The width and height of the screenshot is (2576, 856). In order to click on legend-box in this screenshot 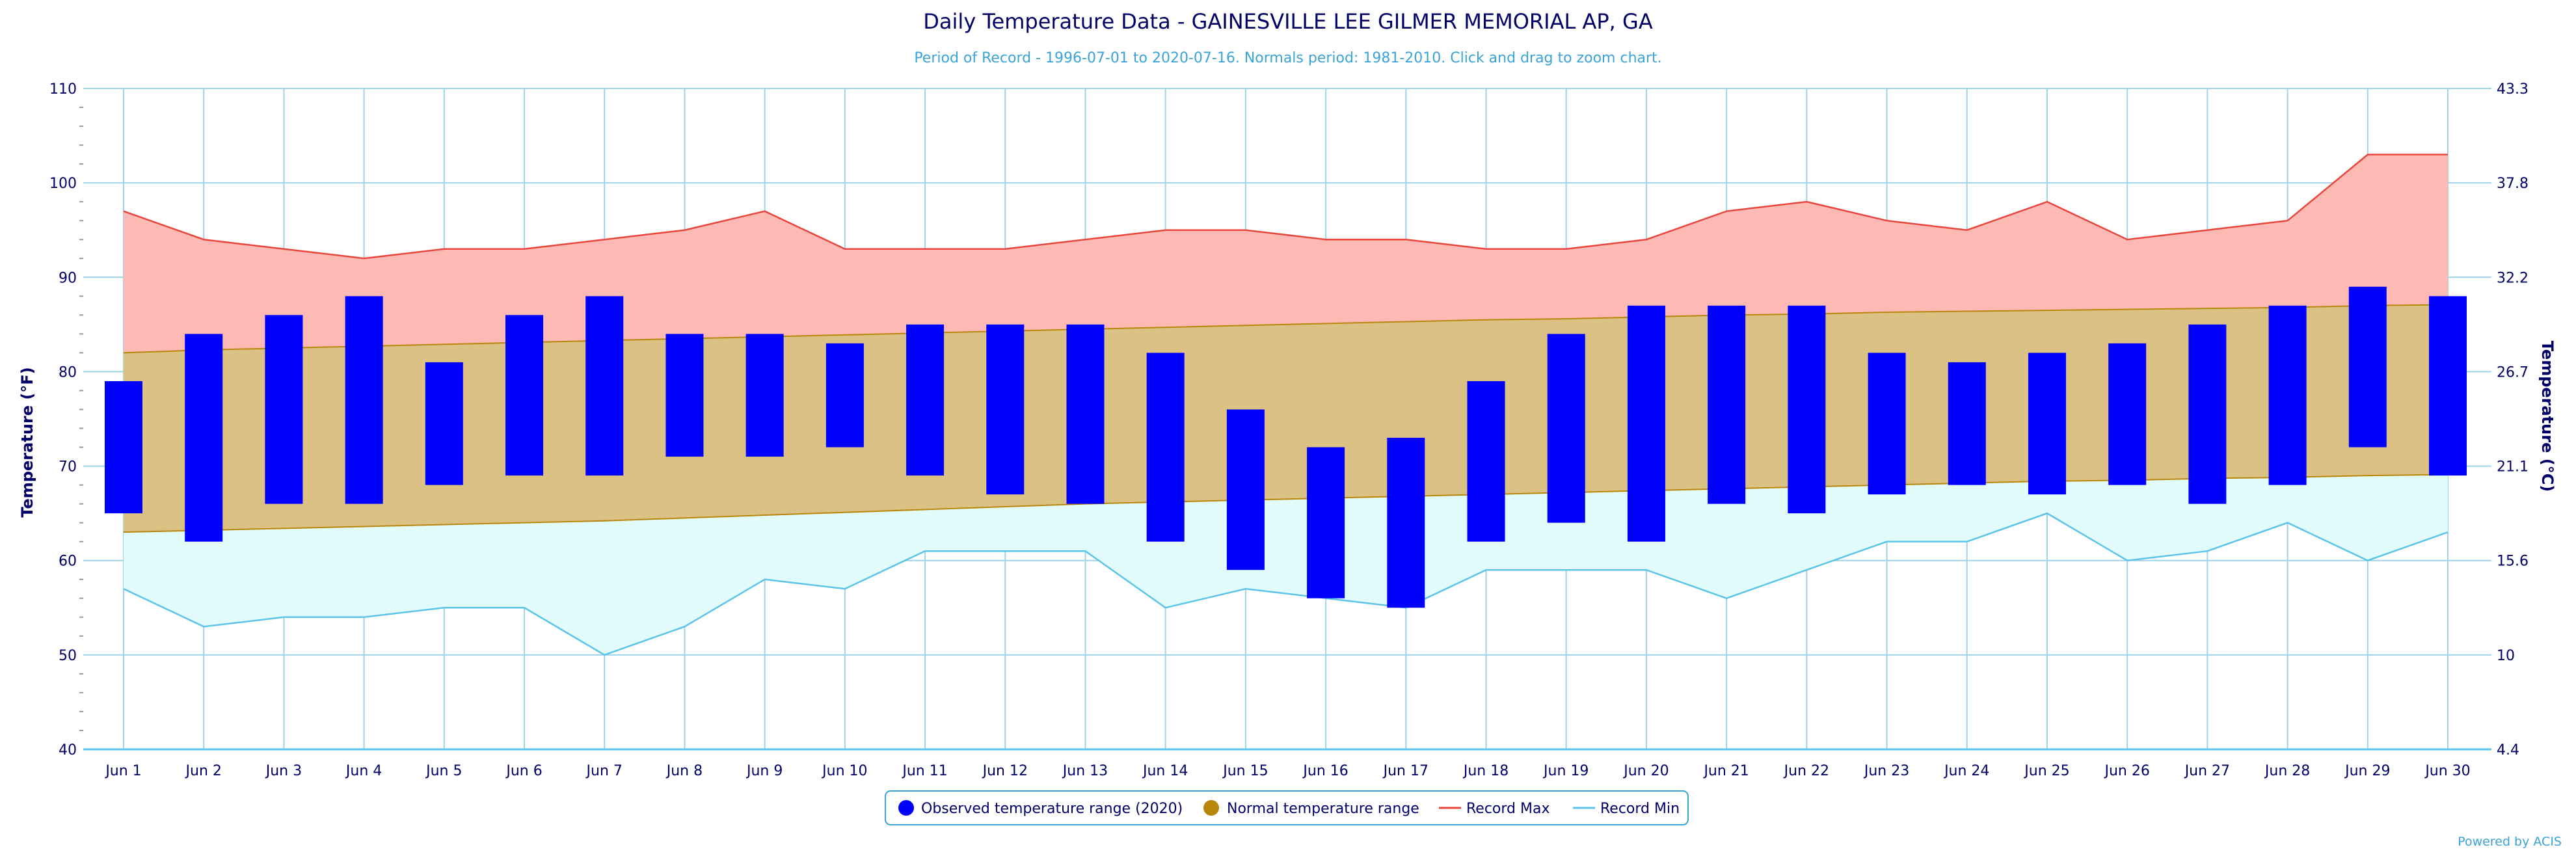, I will do `click(1287, 808)`.